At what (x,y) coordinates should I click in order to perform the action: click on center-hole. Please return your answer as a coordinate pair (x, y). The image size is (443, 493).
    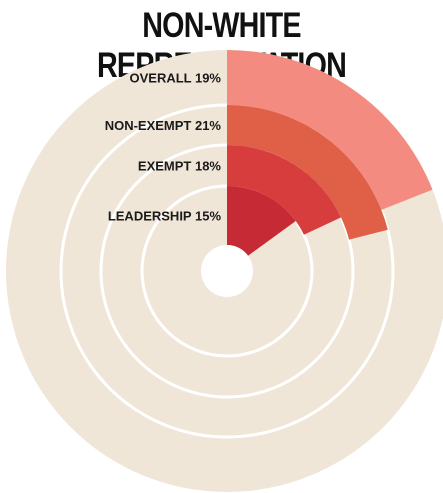
    Looking at the image, I should click on (227, 271).